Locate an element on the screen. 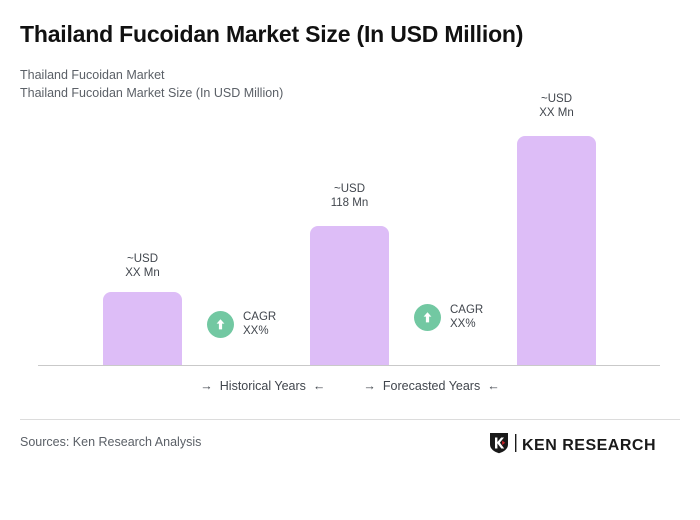 Image resolution: width=700 pixels, height=520 pixels. legend-forecasted-label: Forecasted Years is located at coordinates (431, 386).